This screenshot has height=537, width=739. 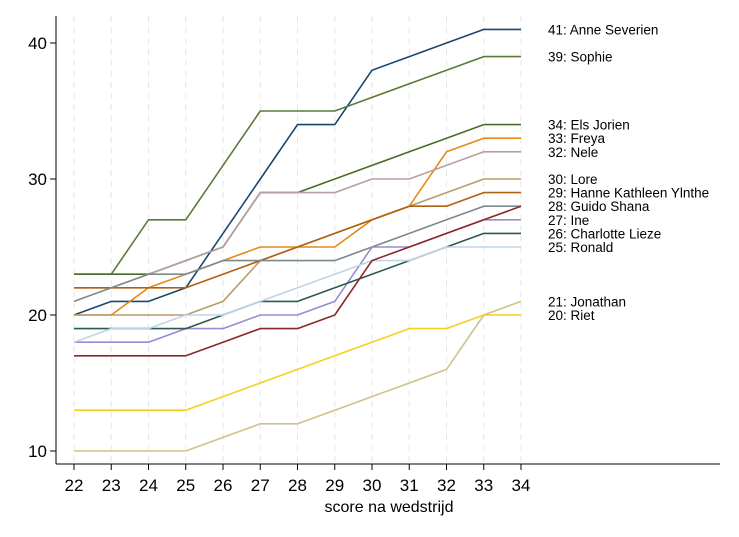 I want to click on y-tick-label: 40, so click(x=37, y=43).